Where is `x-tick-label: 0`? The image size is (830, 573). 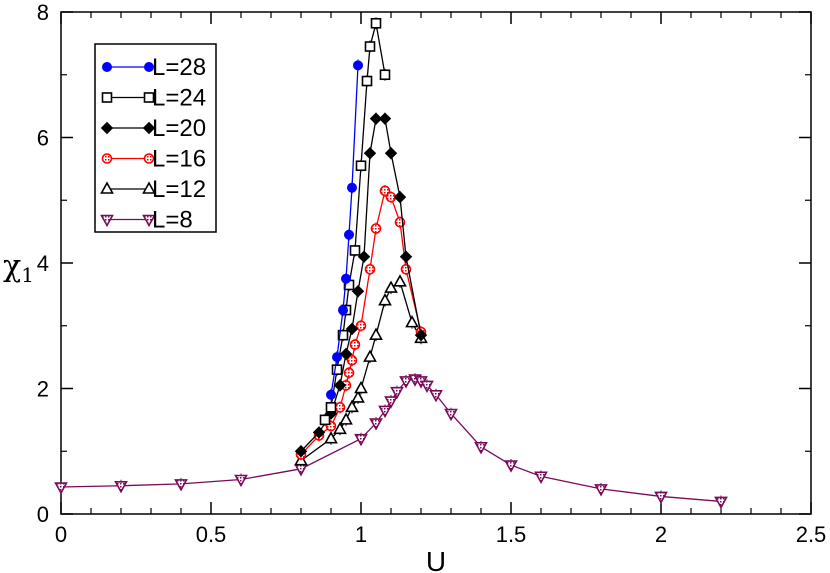
x-tick-label: 0 is located at coordinates (61, 534).